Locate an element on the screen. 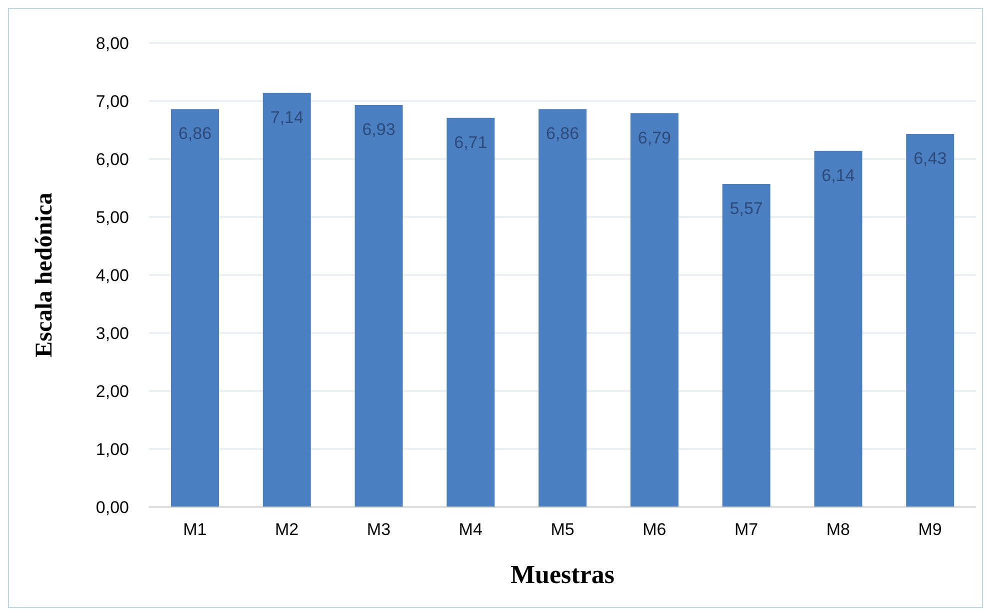  data-label: 6,71 is located at coordinates (471, 142).